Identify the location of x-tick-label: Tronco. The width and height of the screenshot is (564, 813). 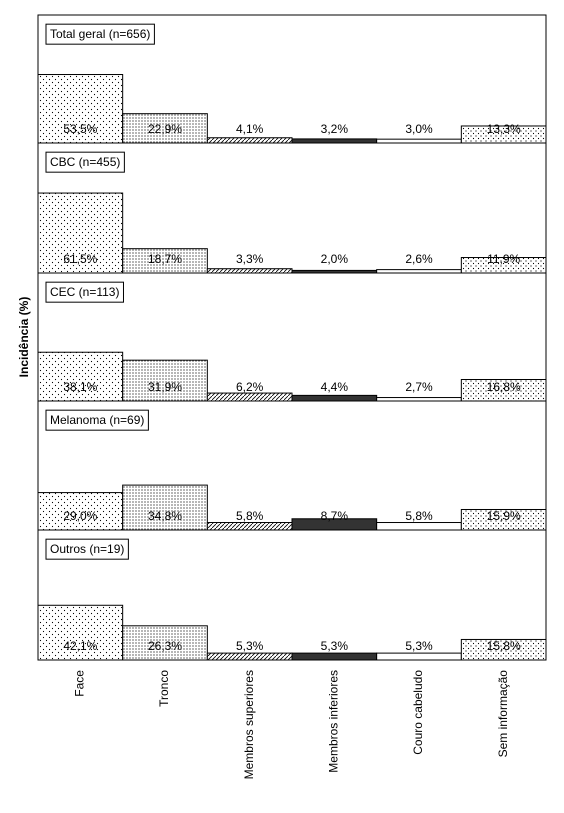
(164, 688).